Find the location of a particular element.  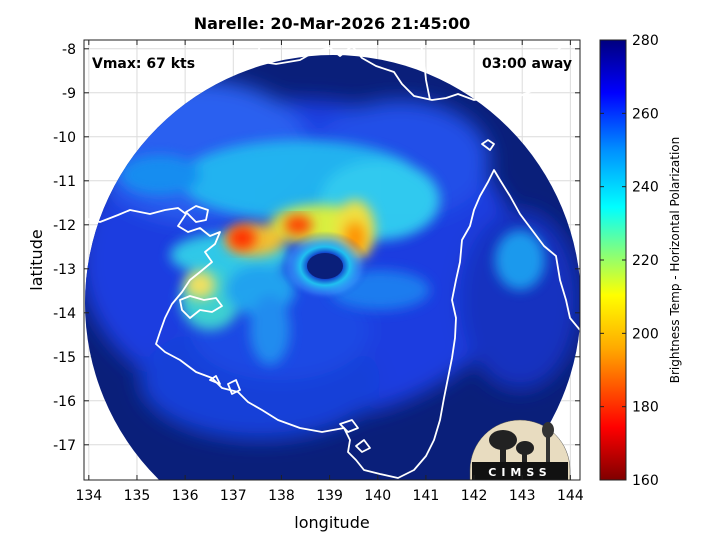

chart-title: Narelle: 20-Mar-2026 21:45:00 is located at coordinates (332, 23).